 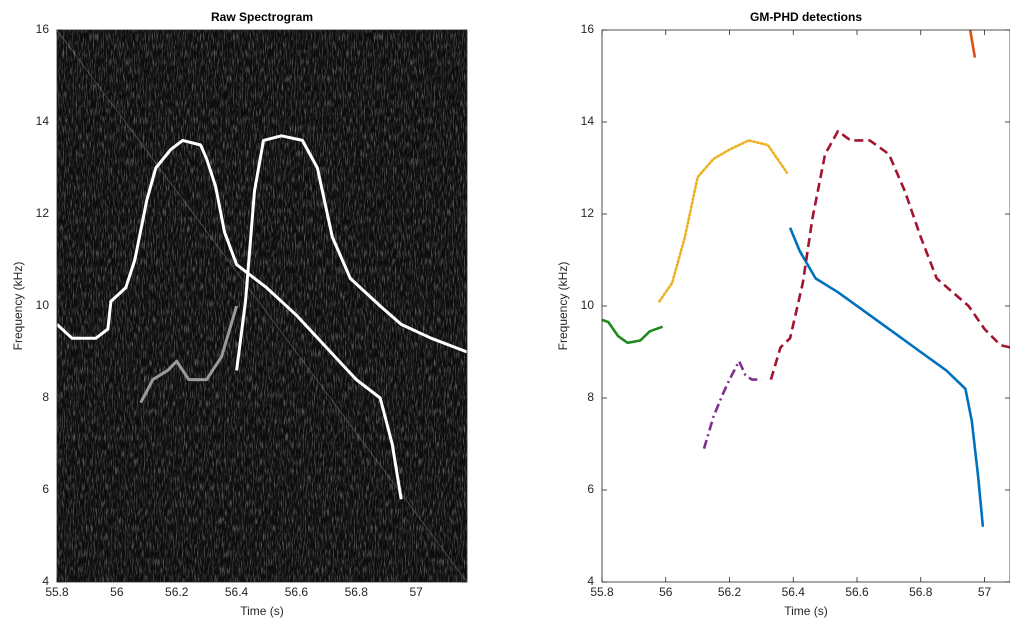 I want to click on chart-title: GM-PHD detections, so click(x=806, y=17).